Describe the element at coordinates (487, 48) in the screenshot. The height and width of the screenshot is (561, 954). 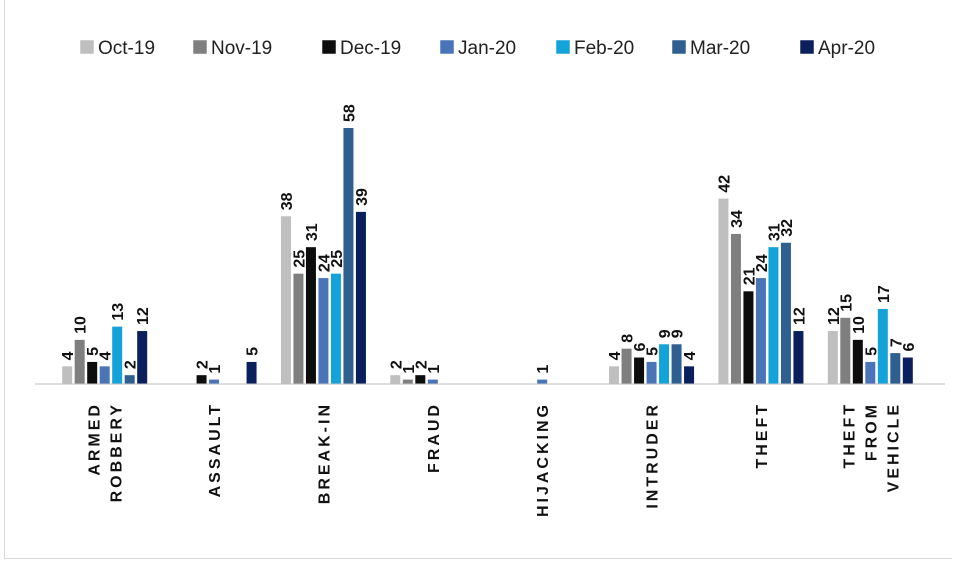
I see `legend-label: Jan-20` at that location.